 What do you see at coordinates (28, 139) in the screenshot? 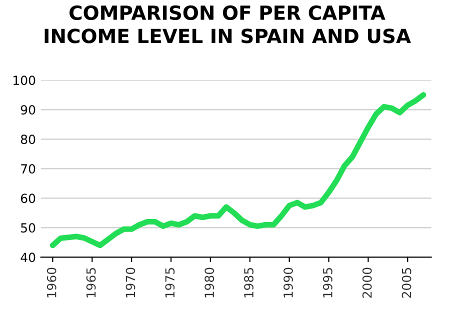
I see `y-tick-label: 80` at bounding box center [28, 139].